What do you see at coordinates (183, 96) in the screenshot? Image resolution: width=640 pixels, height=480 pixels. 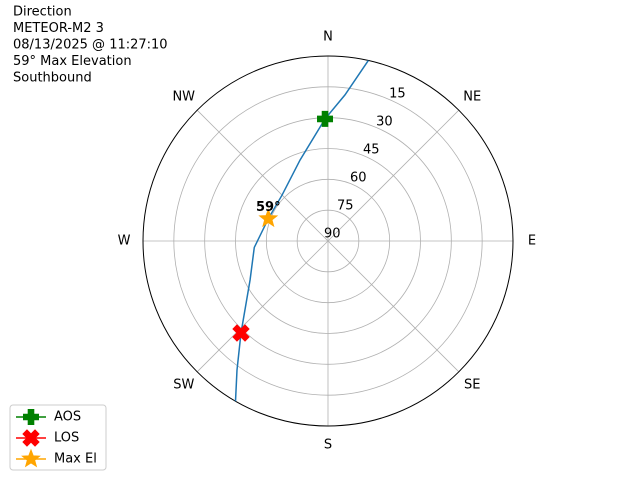 I see `direction-label: NW` at bounding box center [183, 96].